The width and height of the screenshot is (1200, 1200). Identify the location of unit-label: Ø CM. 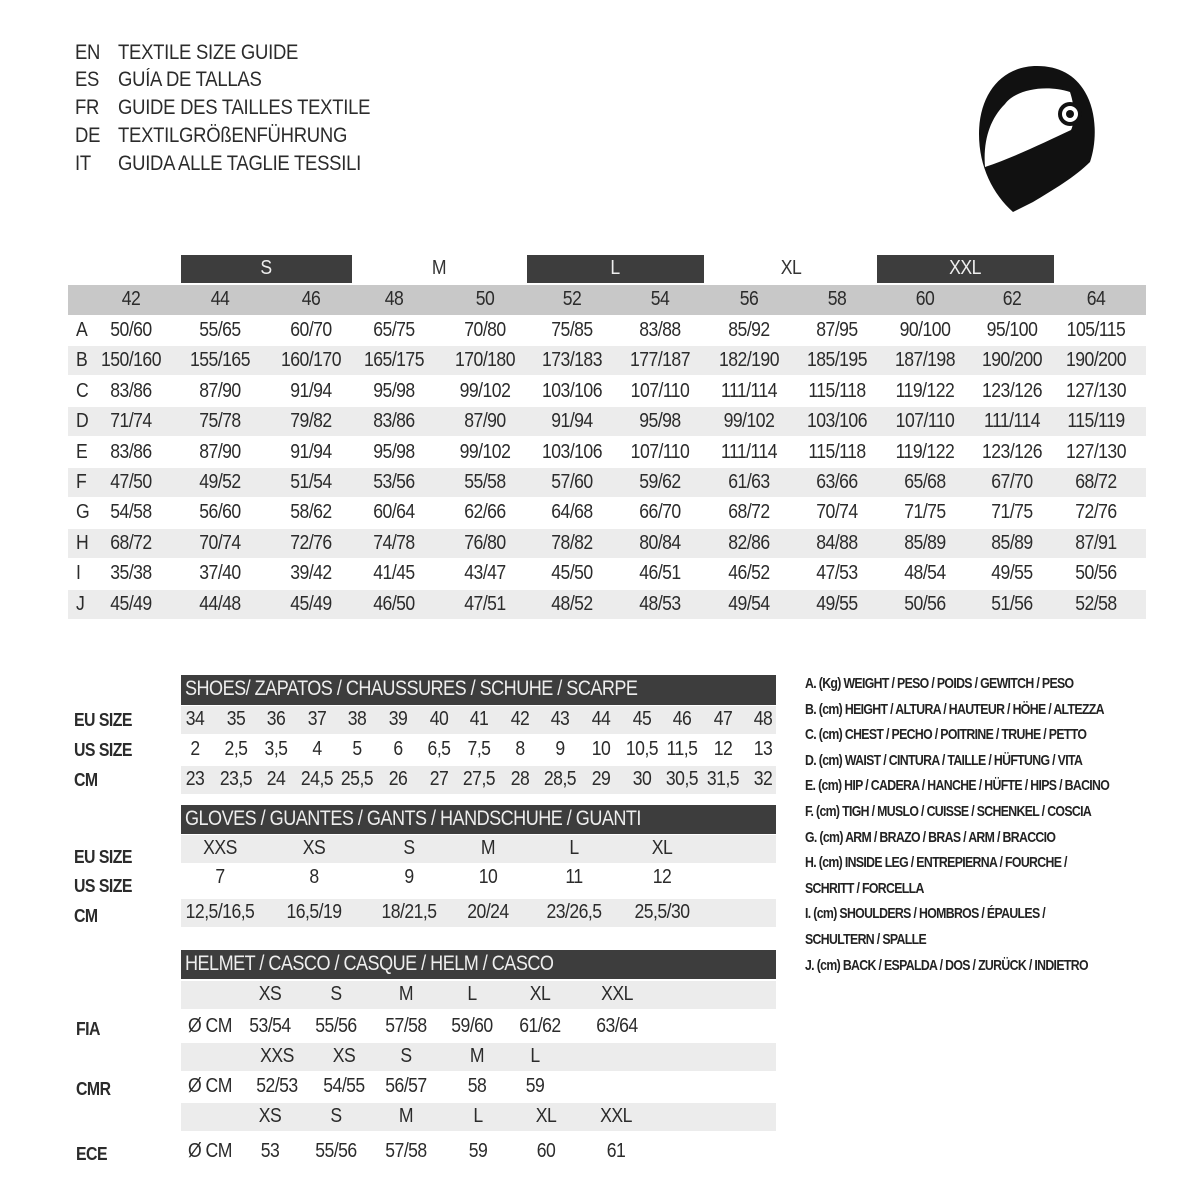
(210, 1026).